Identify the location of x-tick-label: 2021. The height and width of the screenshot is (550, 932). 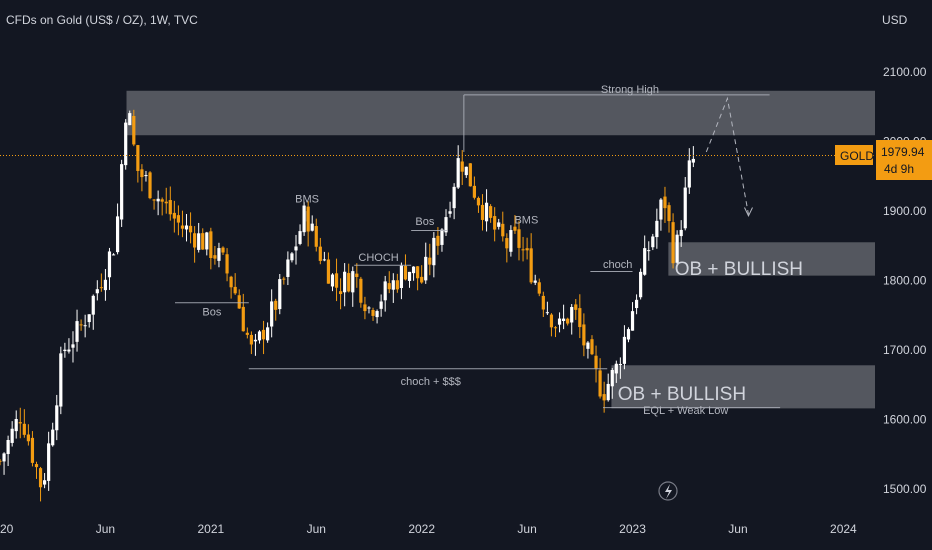
(210, 529).